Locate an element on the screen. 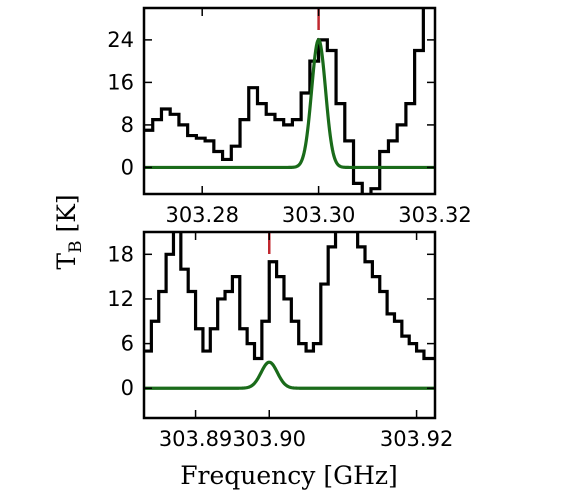 This screenshot has width=568, height=501. top-y-tick-label: 16 is located at coordinates (120, 82).